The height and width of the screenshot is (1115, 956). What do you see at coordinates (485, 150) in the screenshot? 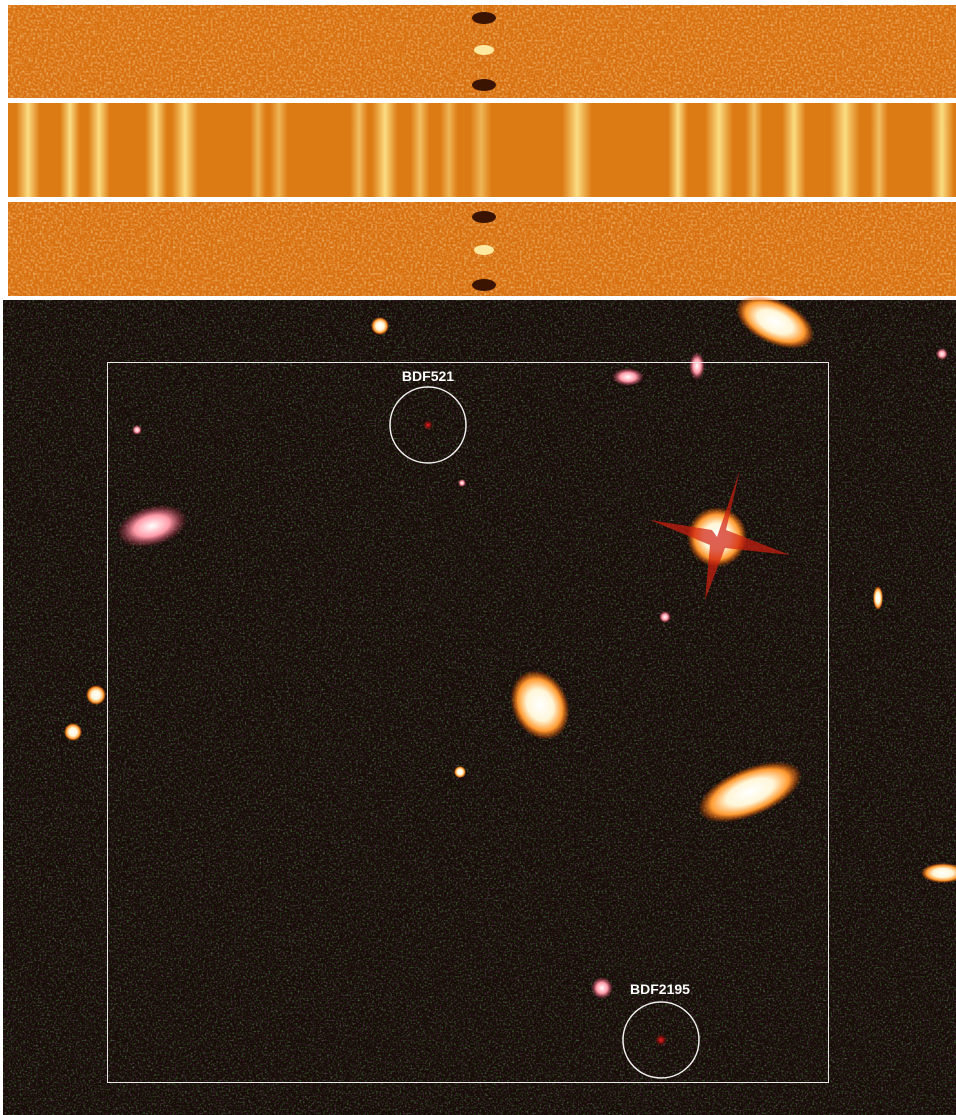
I see `sky-lines` at bounding box center [485, 150].